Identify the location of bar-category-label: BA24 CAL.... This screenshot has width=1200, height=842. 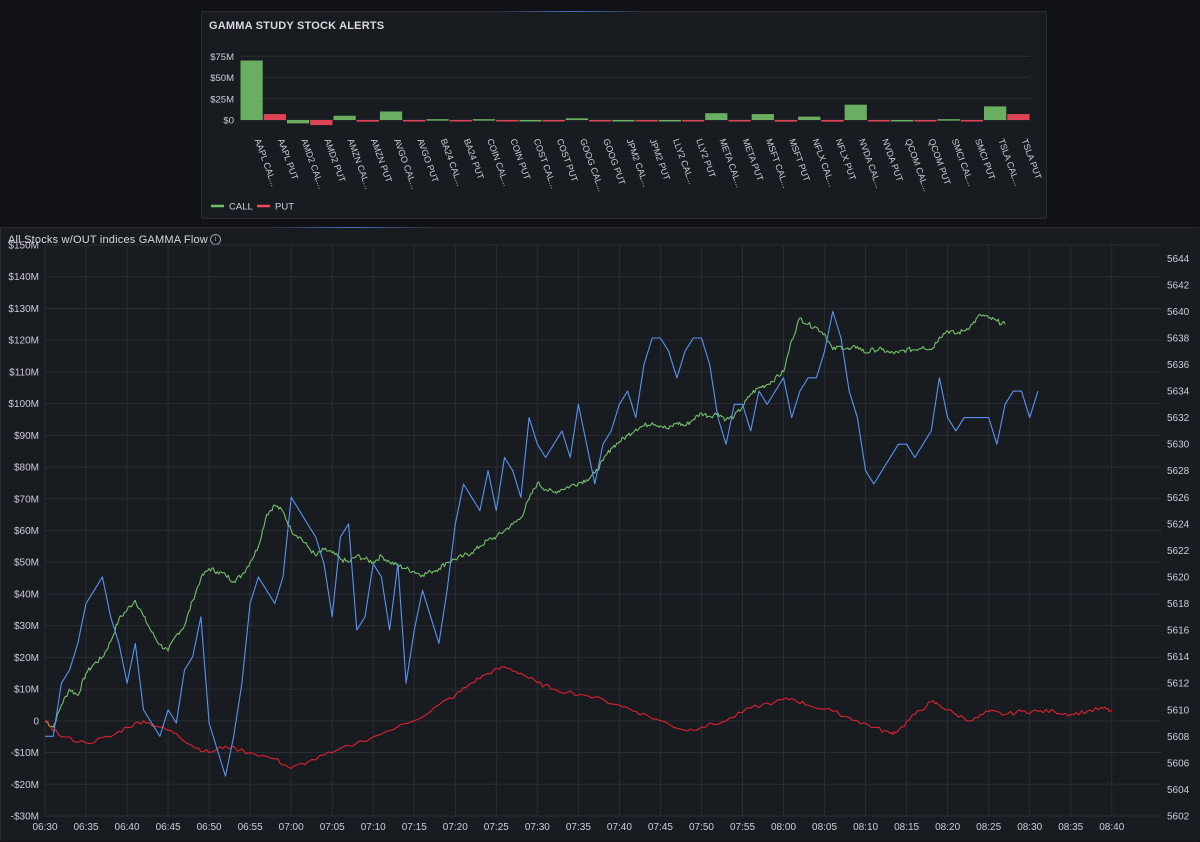
(452, 162).